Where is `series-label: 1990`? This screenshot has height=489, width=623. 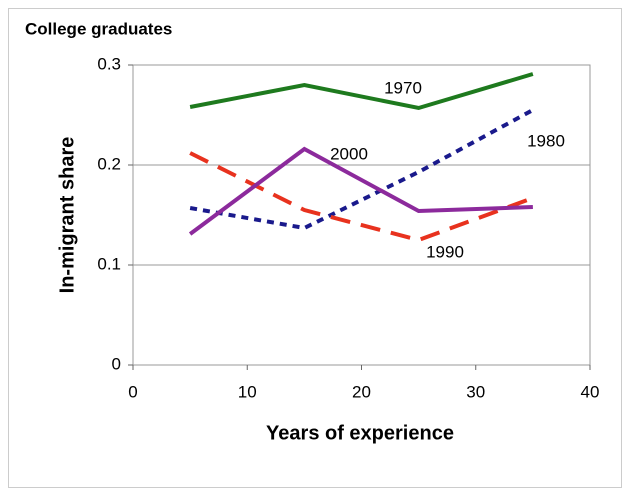 series-label: 1990 is located at coordinates (445, 251).